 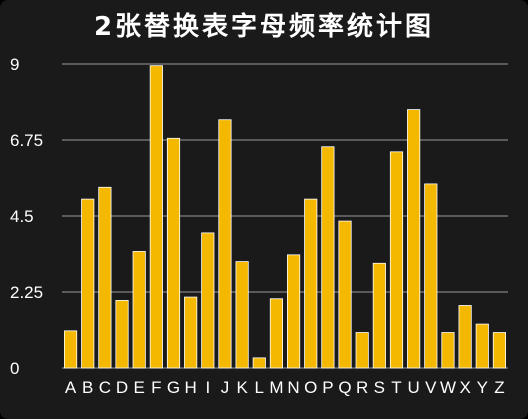 I want to click on bar-E, so click(x=139, y=310).